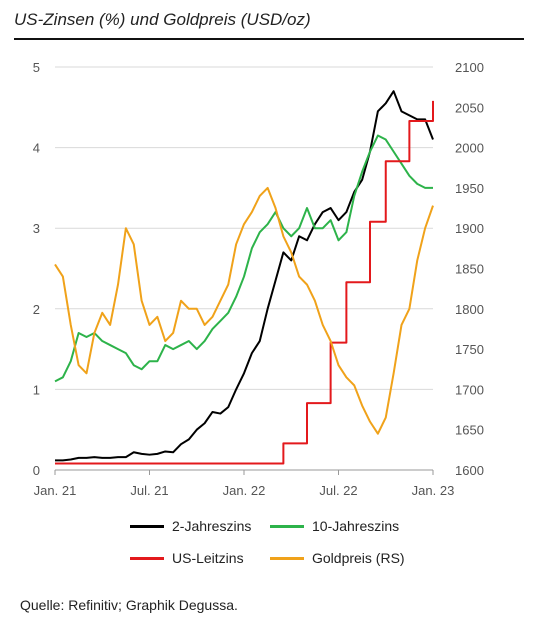 The width and height of the screenshot is (538, 626). Describe the element at coordinates (469, 67) in the screenshot. I see `y-right-tick-label: 2100` at that location.